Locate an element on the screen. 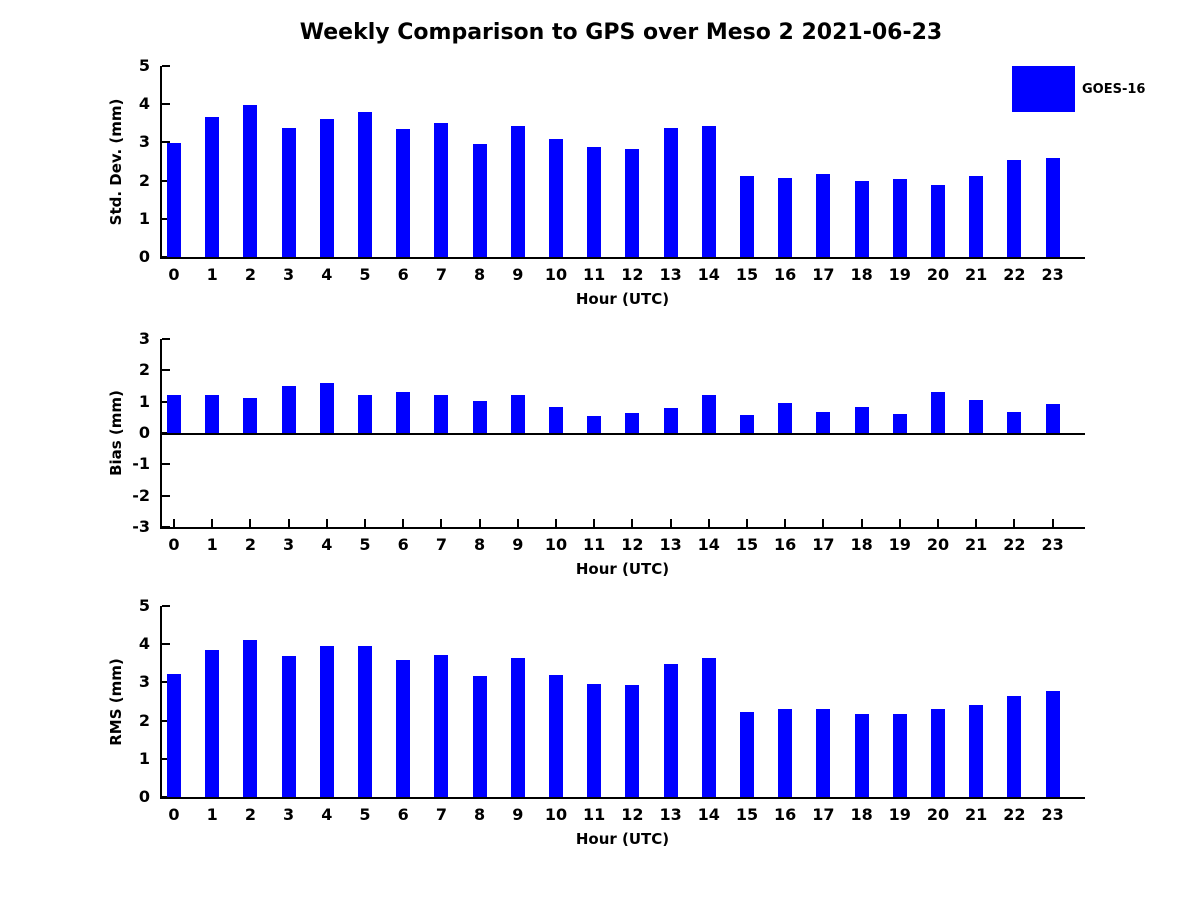 The image size is (1200, 900). y-tick-label: 4 is located at coordinates (144, 644).